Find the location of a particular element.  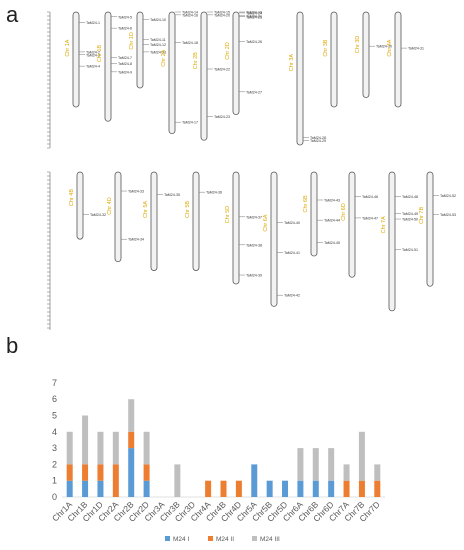

x-tick-label: Chr2B is located at coordinates (124, 511).